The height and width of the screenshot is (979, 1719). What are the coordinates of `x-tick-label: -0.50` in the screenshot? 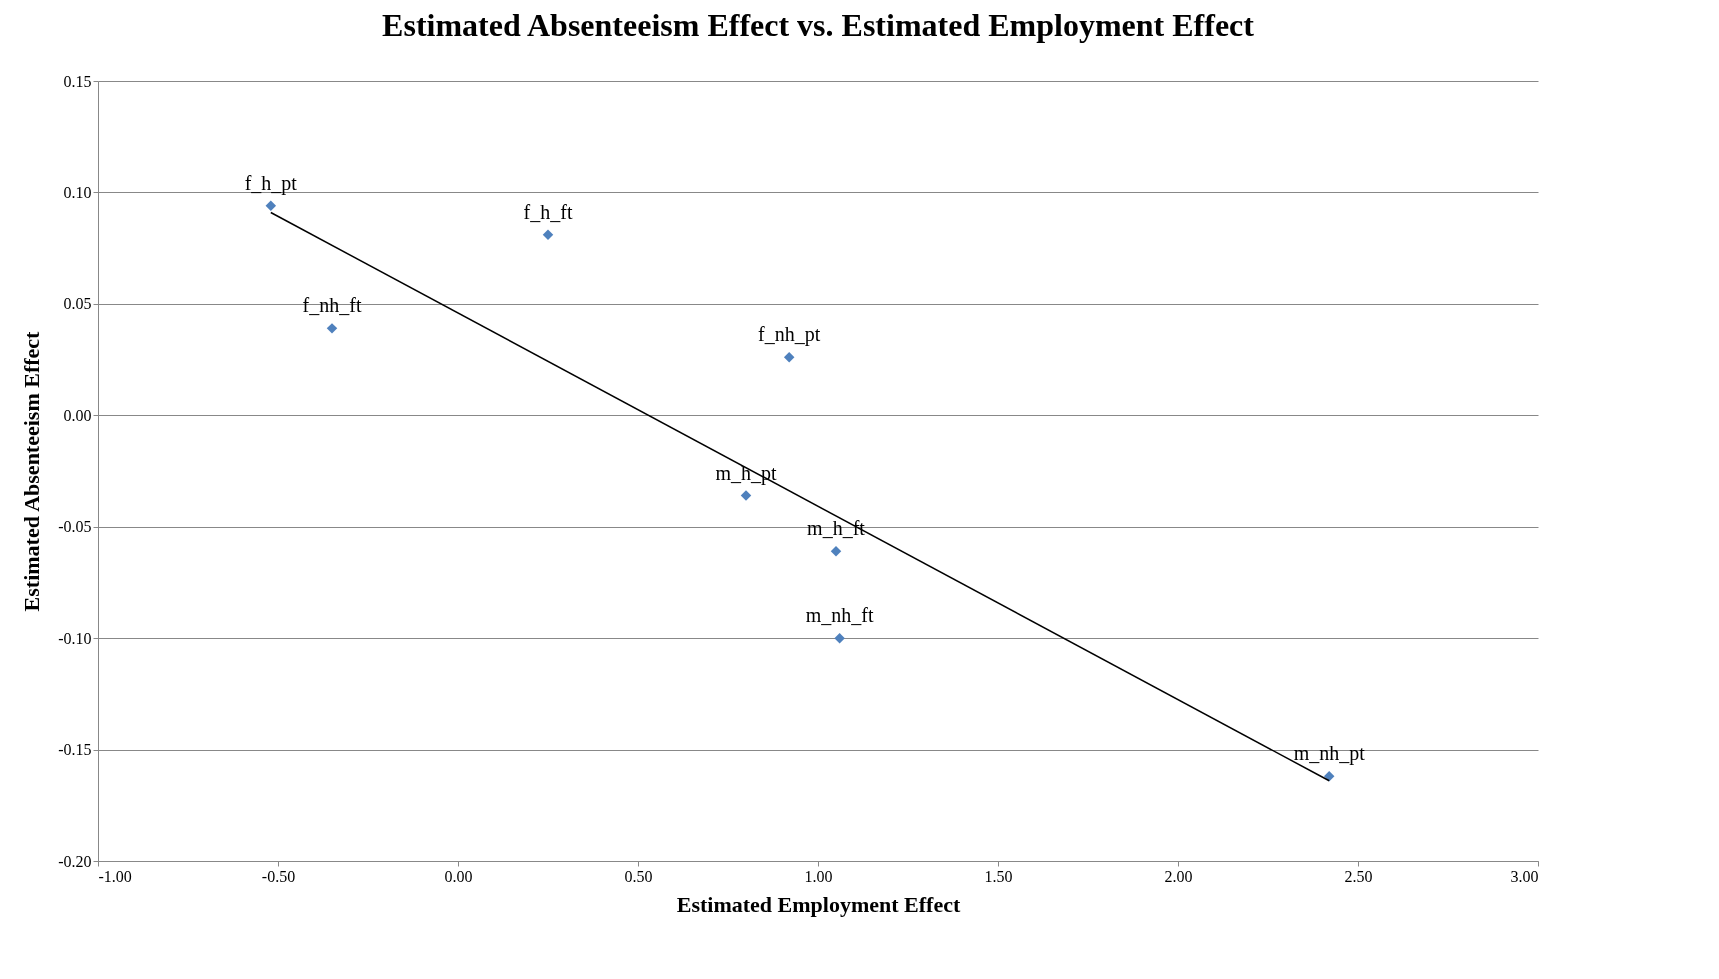 It's located at (278, 876).